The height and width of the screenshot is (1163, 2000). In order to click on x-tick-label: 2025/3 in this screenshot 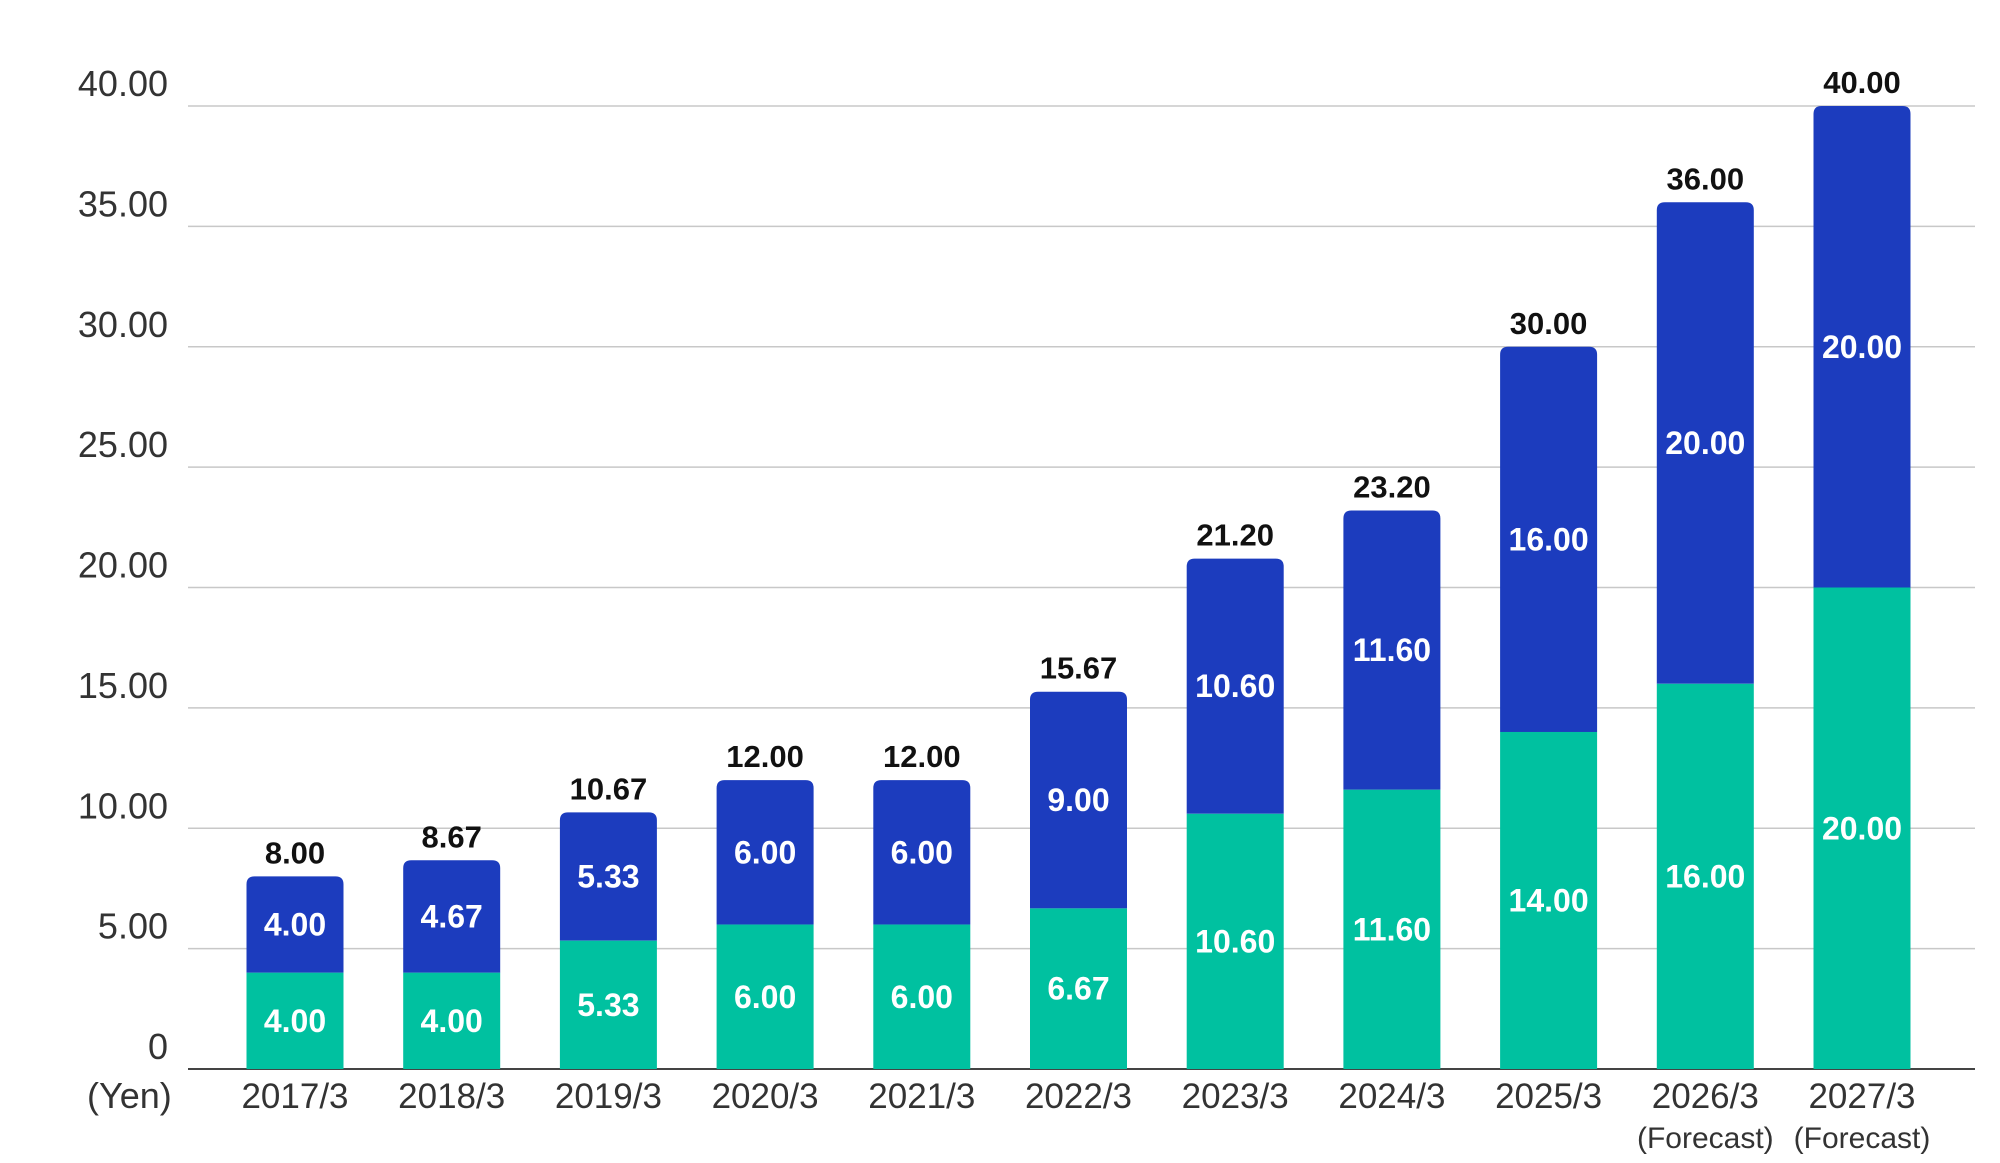, I will do `click(1548, 1096)`.